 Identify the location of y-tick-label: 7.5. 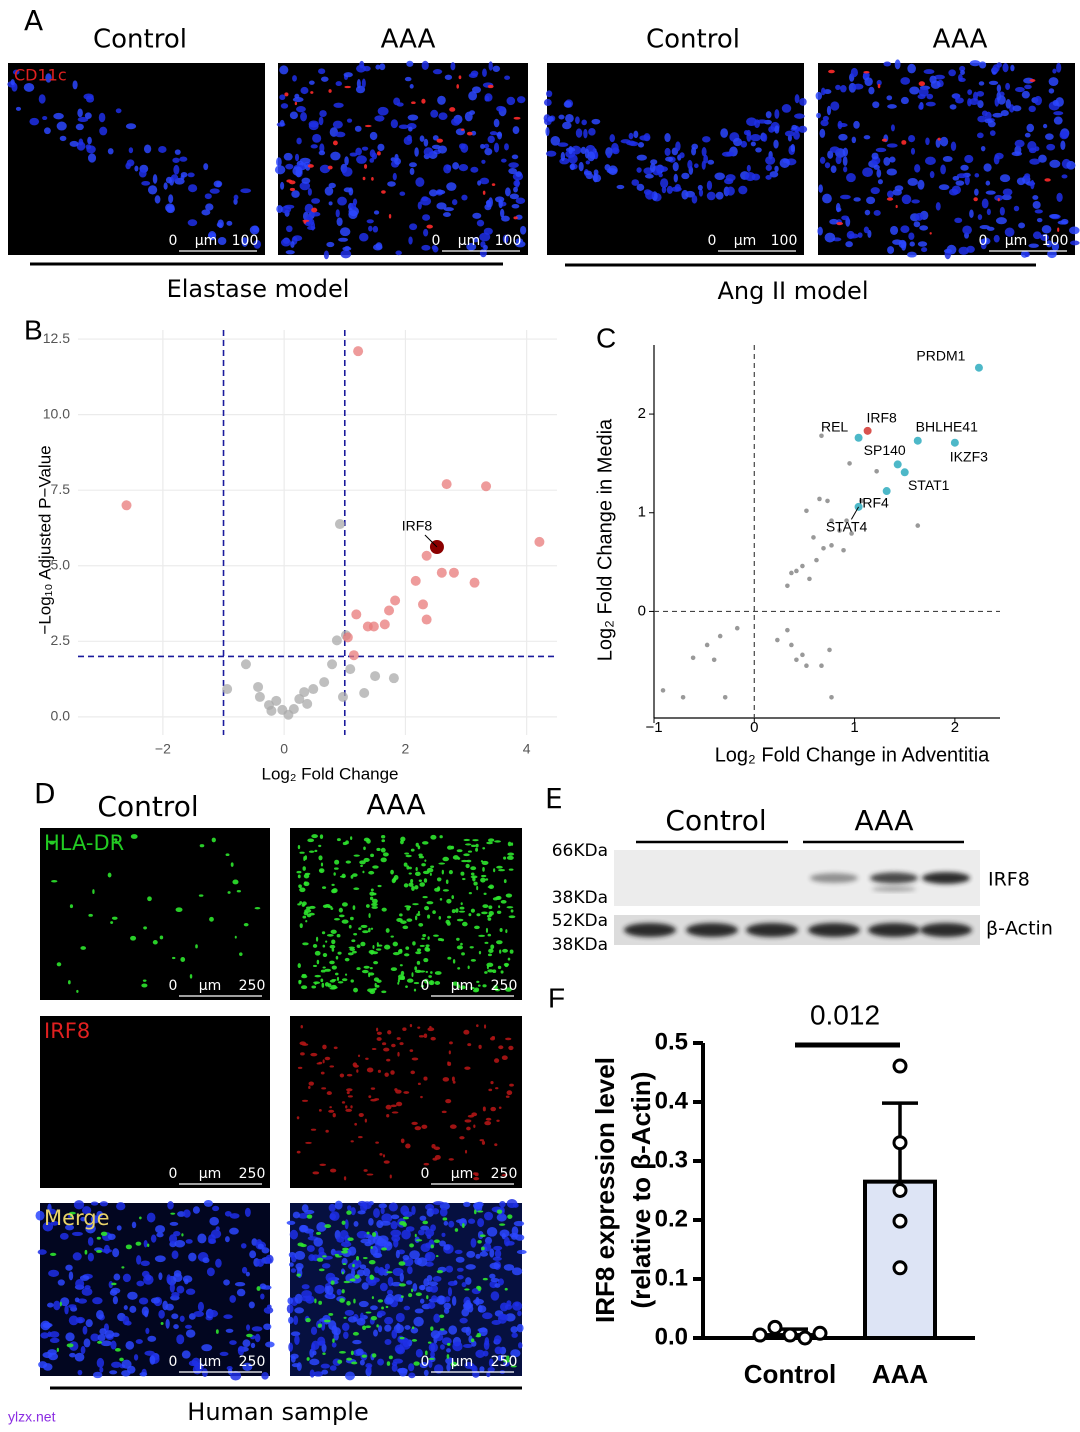
(61, 489).